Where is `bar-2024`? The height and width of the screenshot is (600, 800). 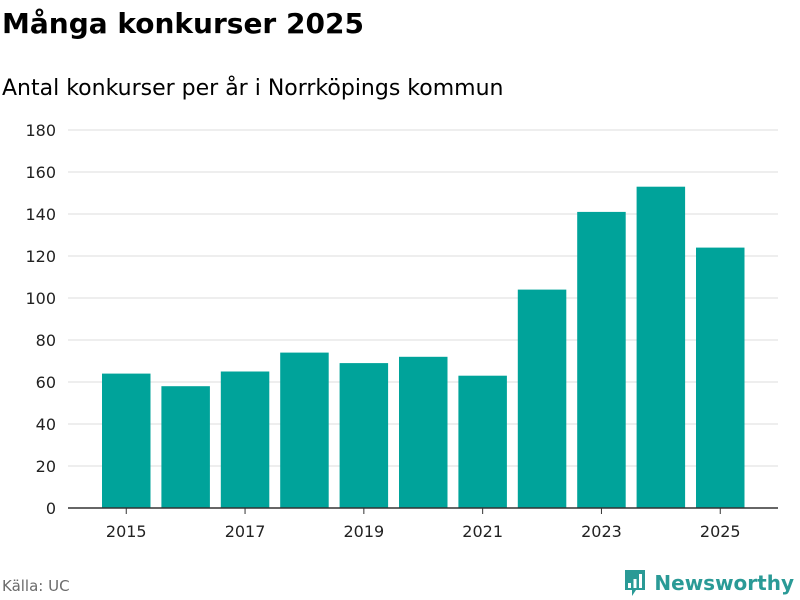 bar-2024 is located at coordinates (661, 347).